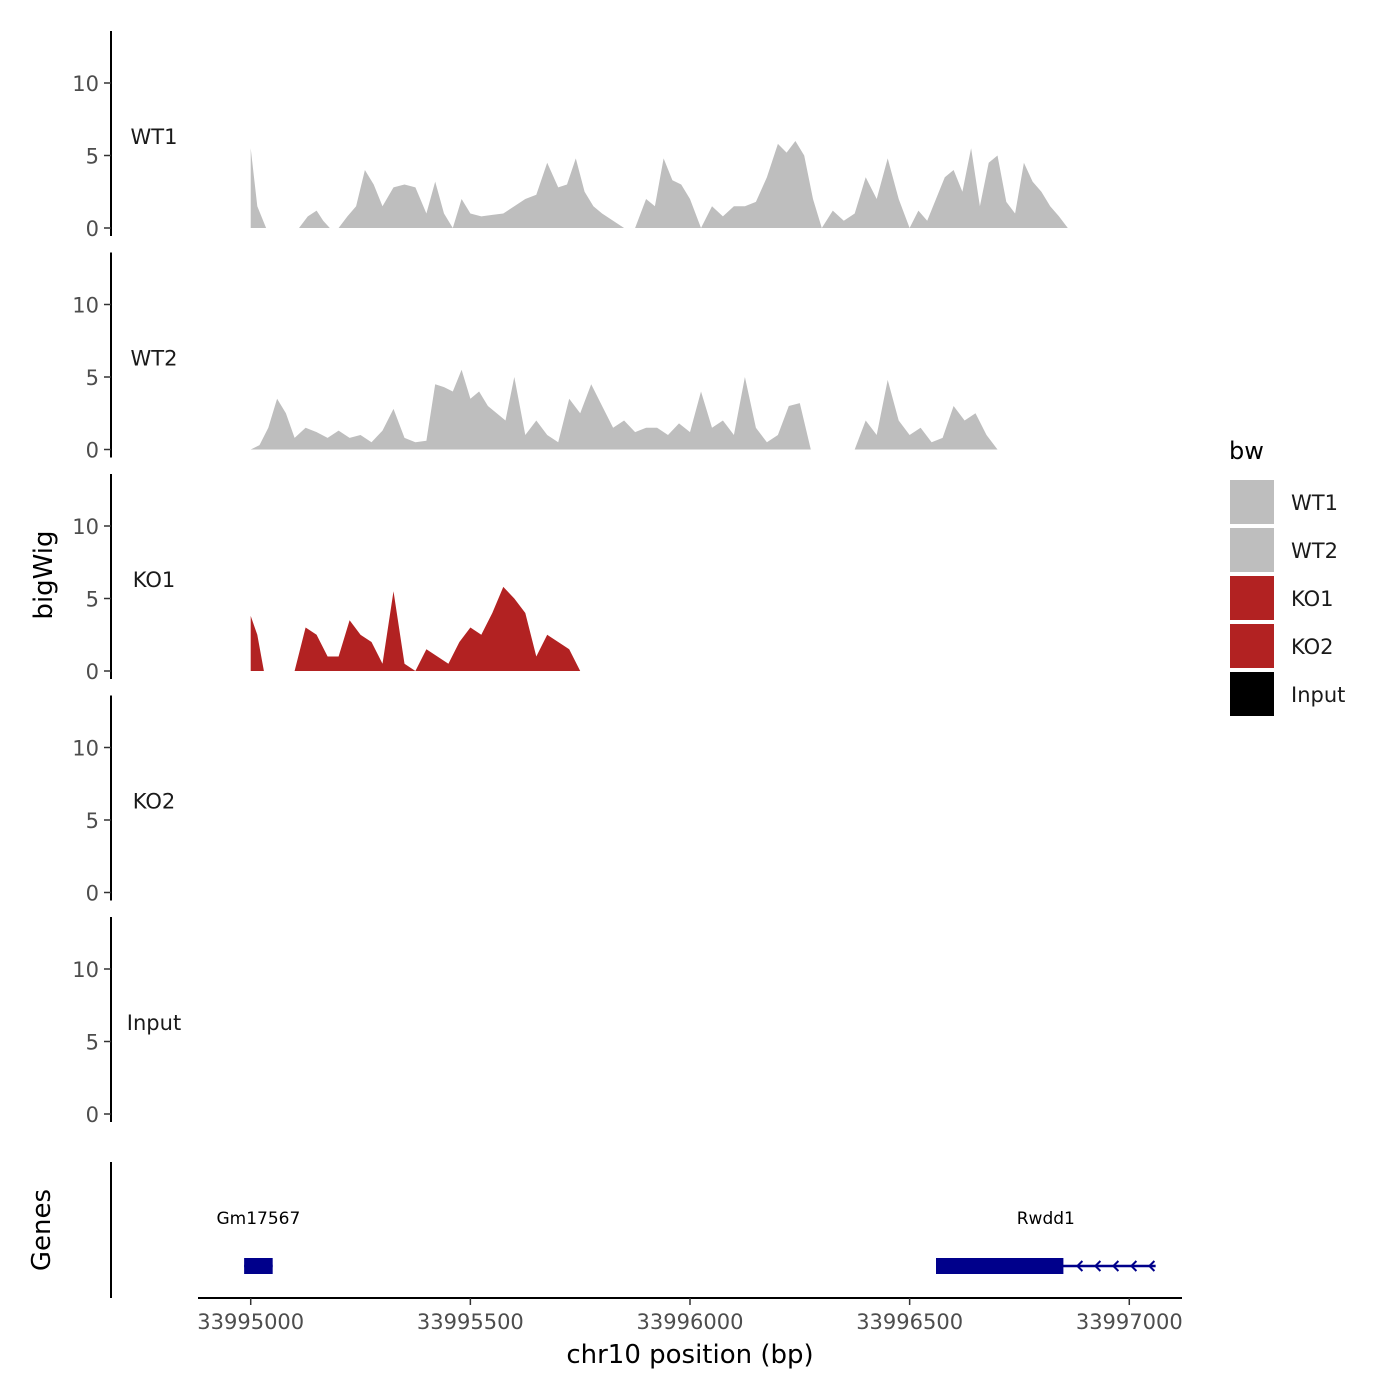 The height and width of the screenshot is (1400, 1400). I want to click on track-wt2: 0 5 10 WT2, so click(609, 357).